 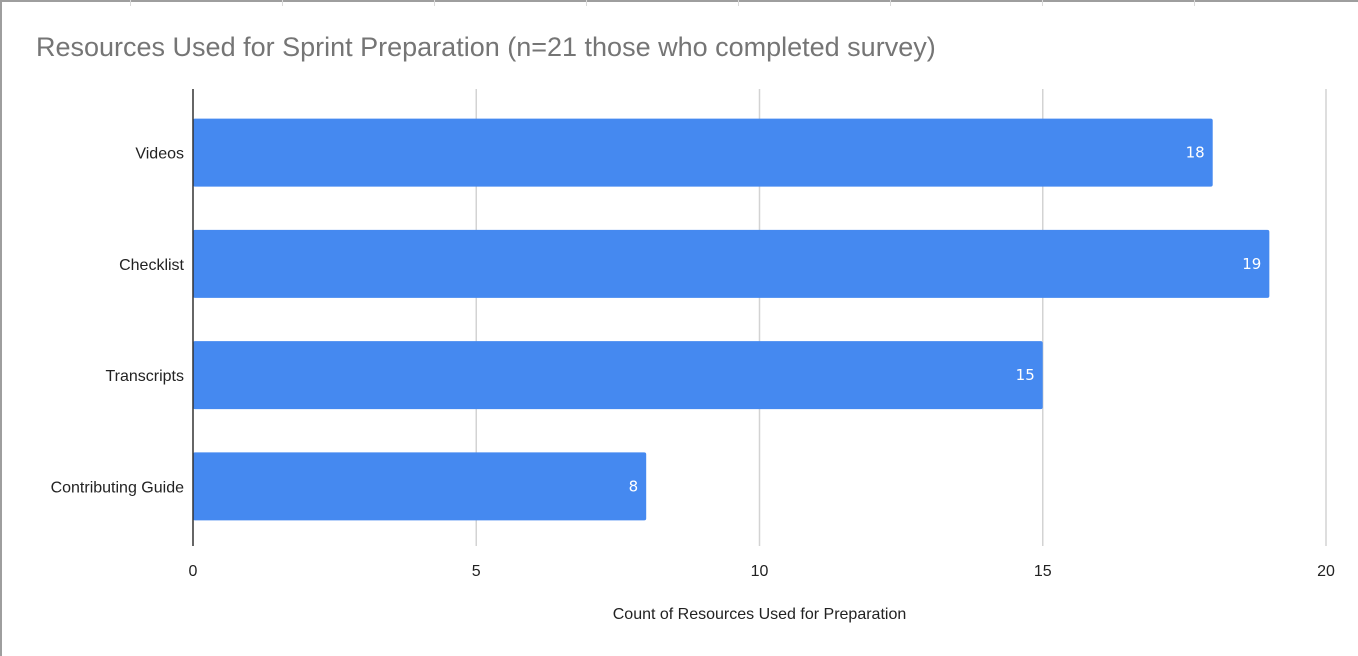 What do you see at coordinates (1195, 153) in the screenshot?
I see `bar-value-label: 18` at bounding box center [1195, 153].